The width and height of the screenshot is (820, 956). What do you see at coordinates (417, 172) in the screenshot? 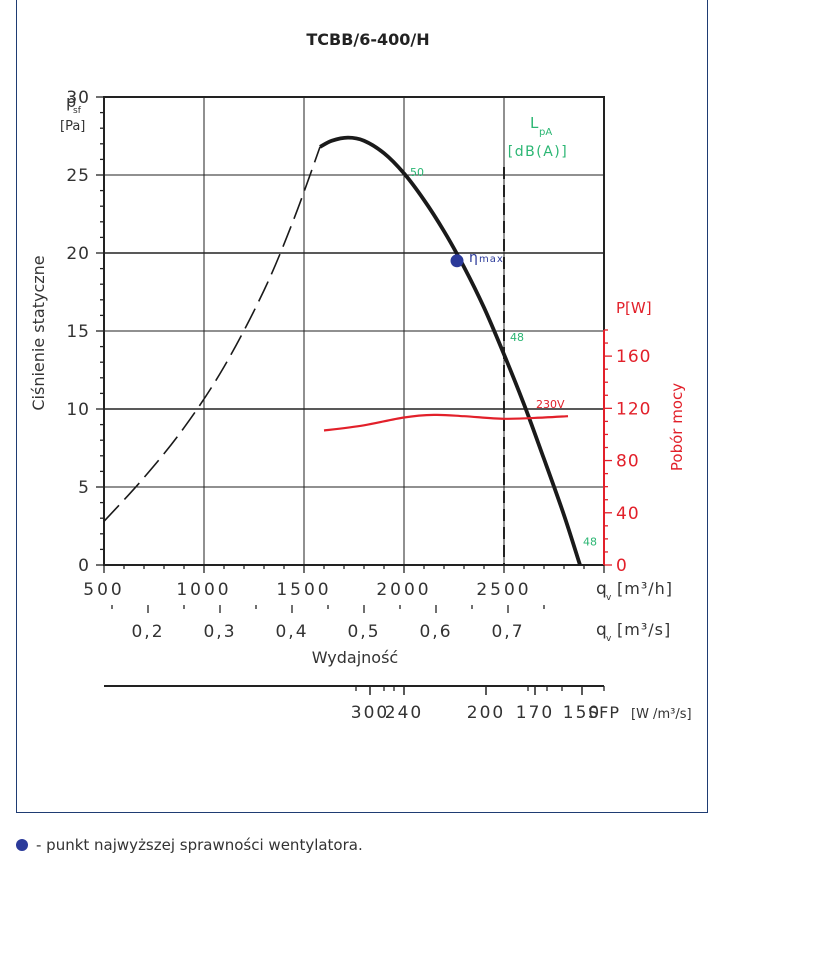
I see `lpa-mark-label: 50` at bounding box center [417, 172].